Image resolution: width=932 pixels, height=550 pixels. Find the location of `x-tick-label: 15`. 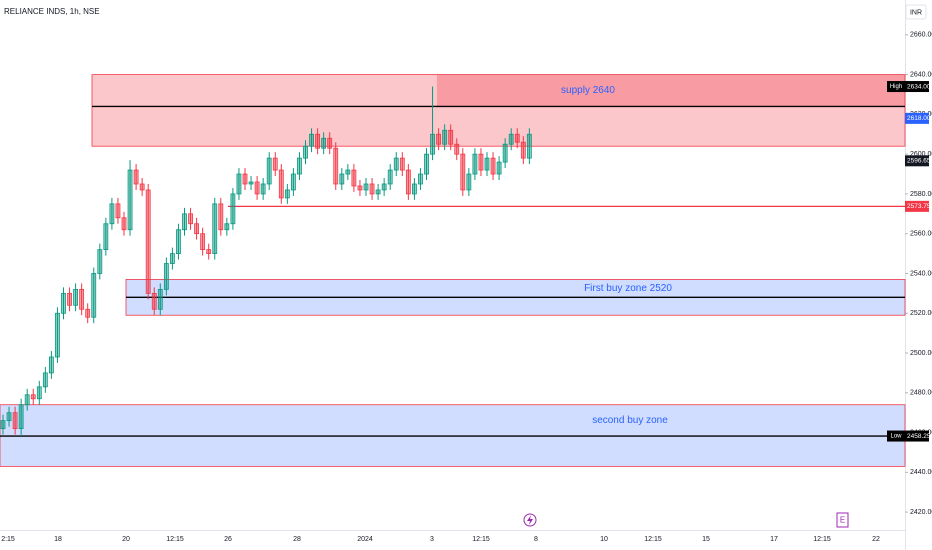

x-tick-label: 15 is located at coordinates (706, 539).